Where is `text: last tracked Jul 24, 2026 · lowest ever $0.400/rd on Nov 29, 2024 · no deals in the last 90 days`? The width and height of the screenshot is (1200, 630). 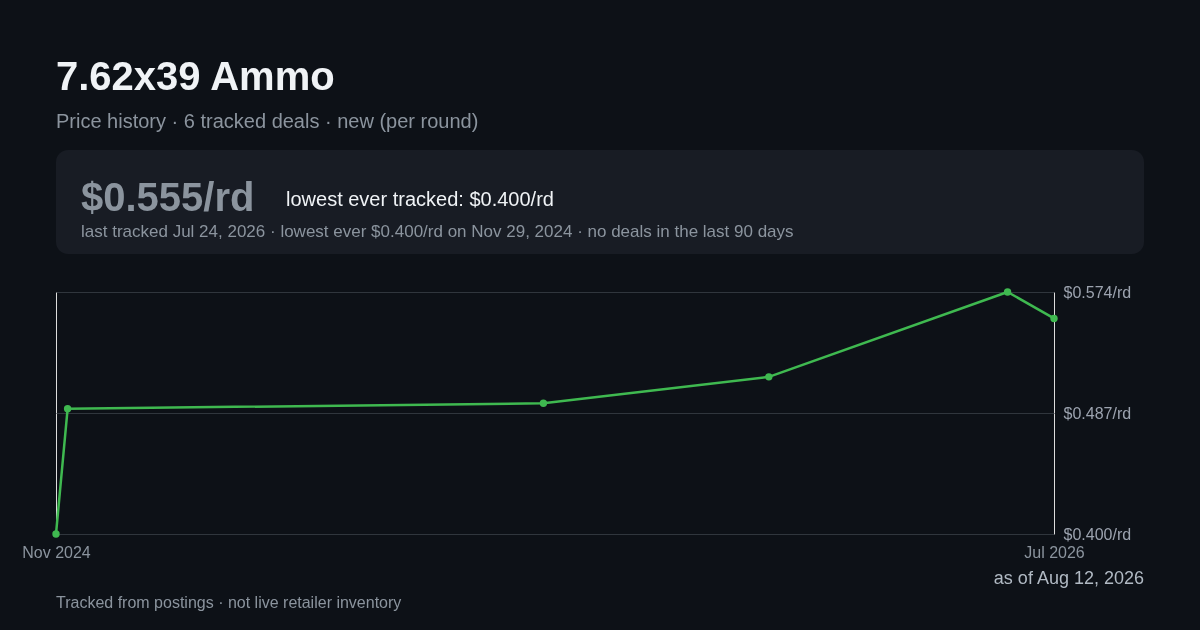 text: last tracked Jul 24, 2026 · lowest ever $0.400/rd on Nov 29, 2024 · no deals in the last 90 days is located at coordinates (437, 231).